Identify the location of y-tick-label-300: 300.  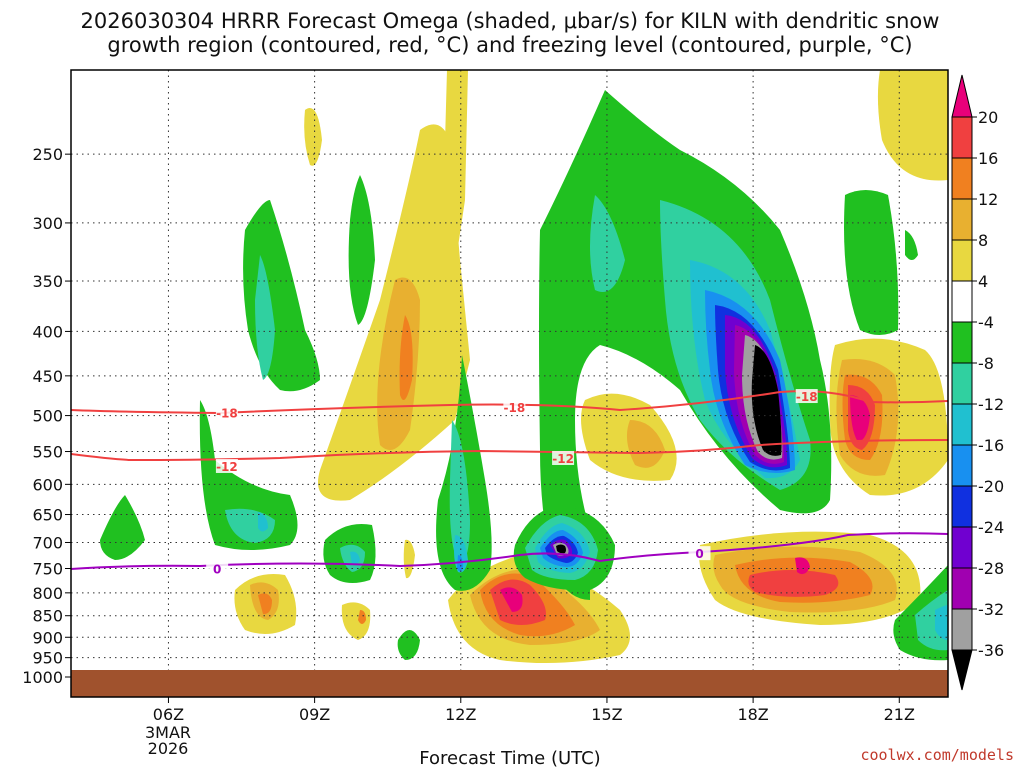
(47, 223).